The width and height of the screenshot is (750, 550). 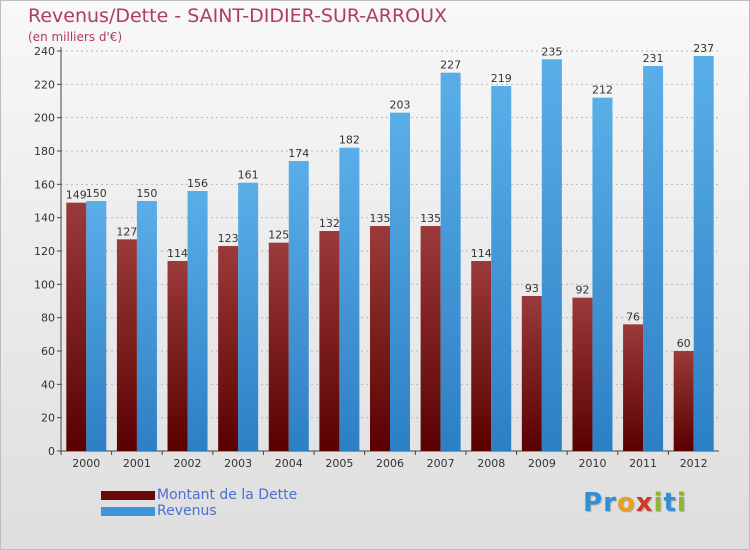 What do you see at coordinates (684, 343) in the screenshot?
I see `data-label: 60` at bounding box center [684, 343].